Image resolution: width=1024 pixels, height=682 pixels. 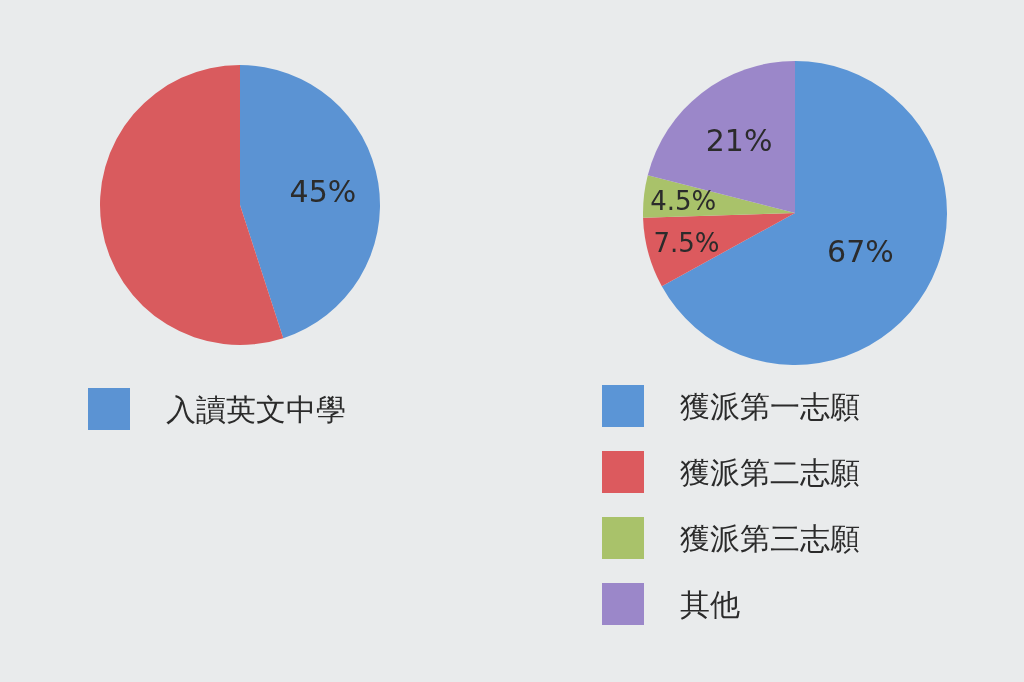 I want to click on data-label: 21%, so click(x=739, y=141).